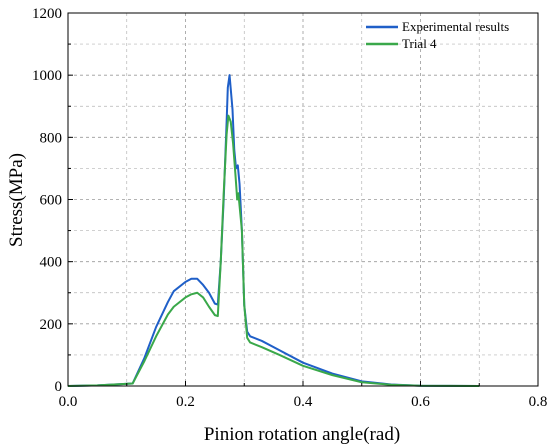  Describe the element at coordinates (68, 402) in the screenshot. I see `x-tick-label: 0.0` at that location.